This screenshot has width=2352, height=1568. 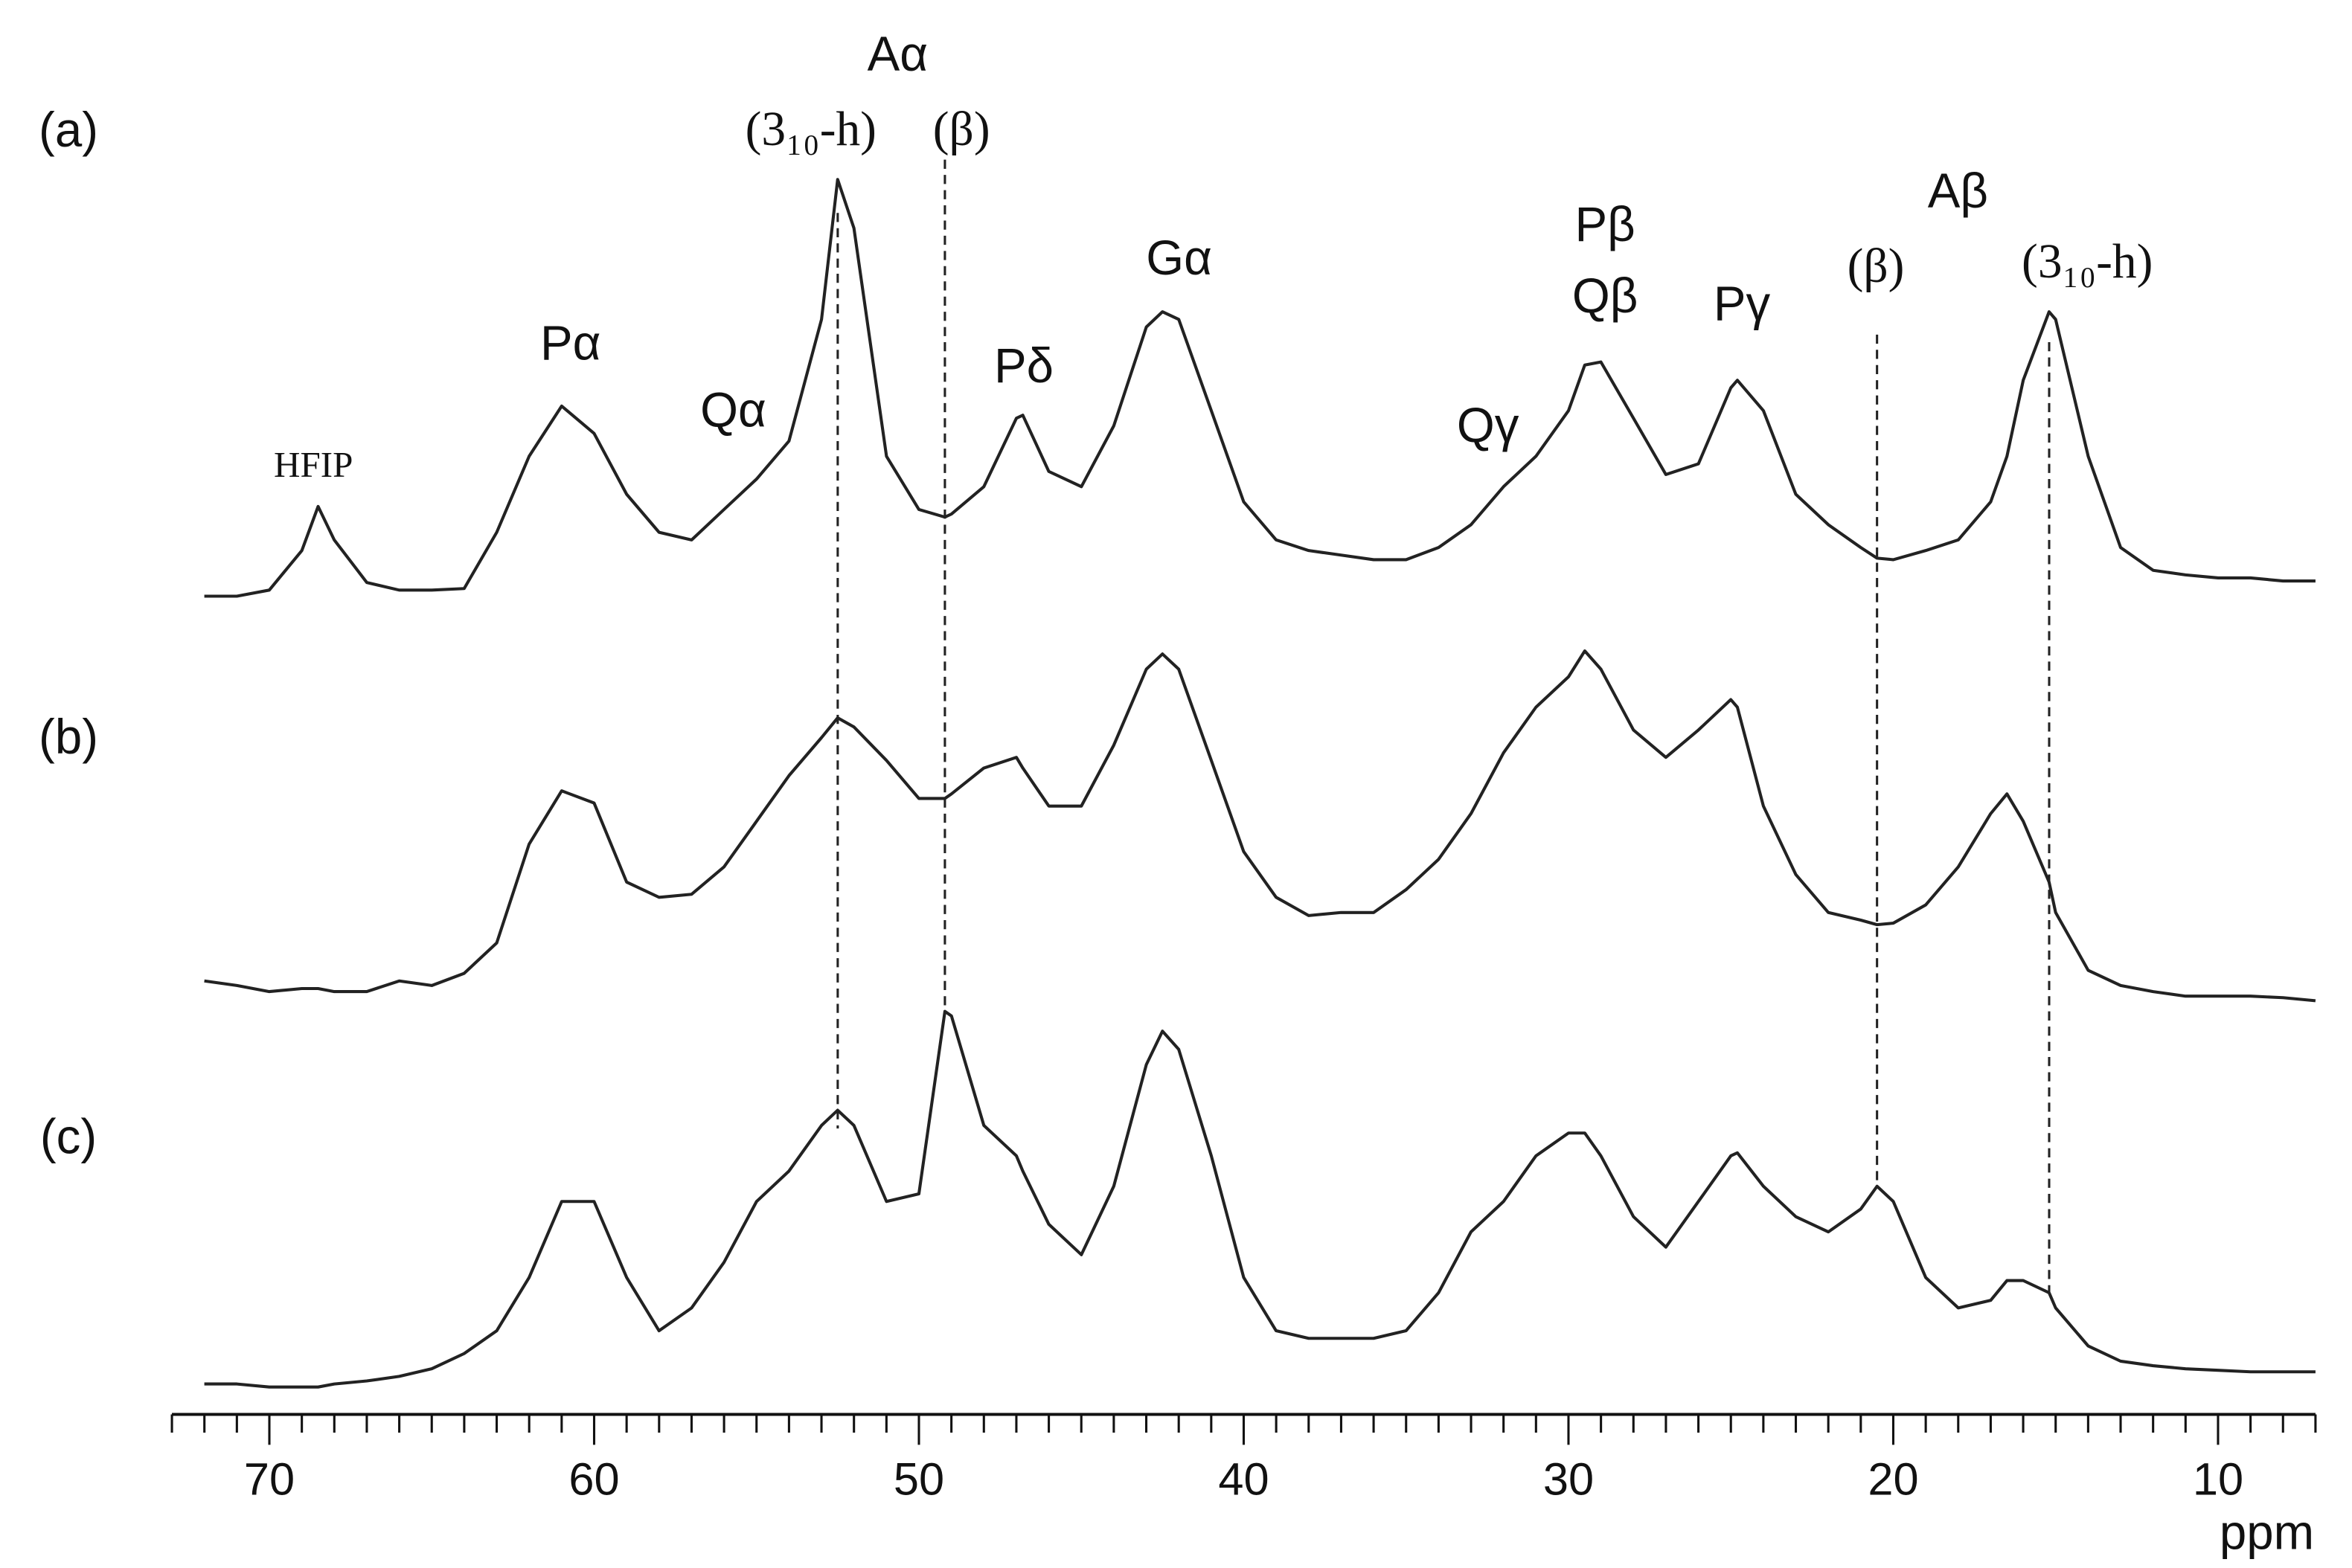 I want to click on series-label: (a), so click(x=68, y=130).